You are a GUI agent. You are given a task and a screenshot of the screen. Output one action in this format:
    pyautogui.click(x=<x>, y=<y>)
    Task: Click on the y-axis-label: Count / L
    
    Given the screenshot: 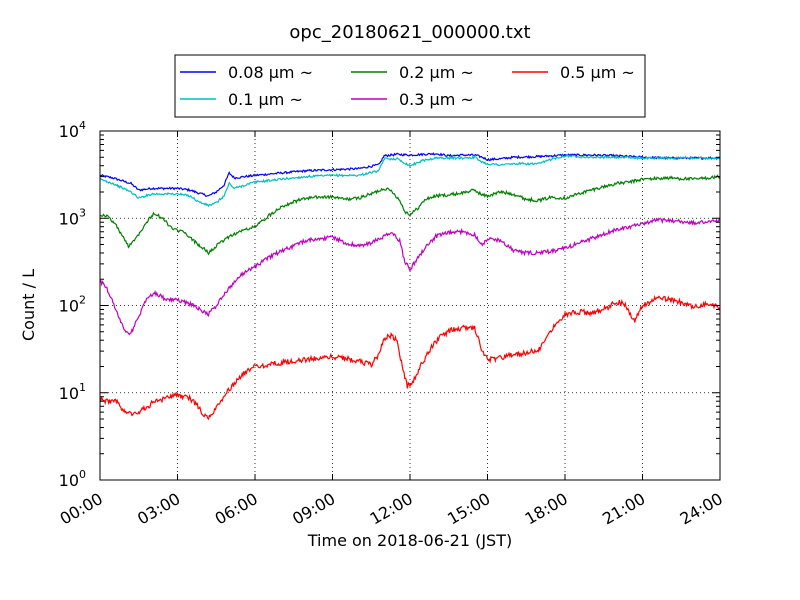 What is the action you would take?
    pyautogui.click(x=28, y=305)
    